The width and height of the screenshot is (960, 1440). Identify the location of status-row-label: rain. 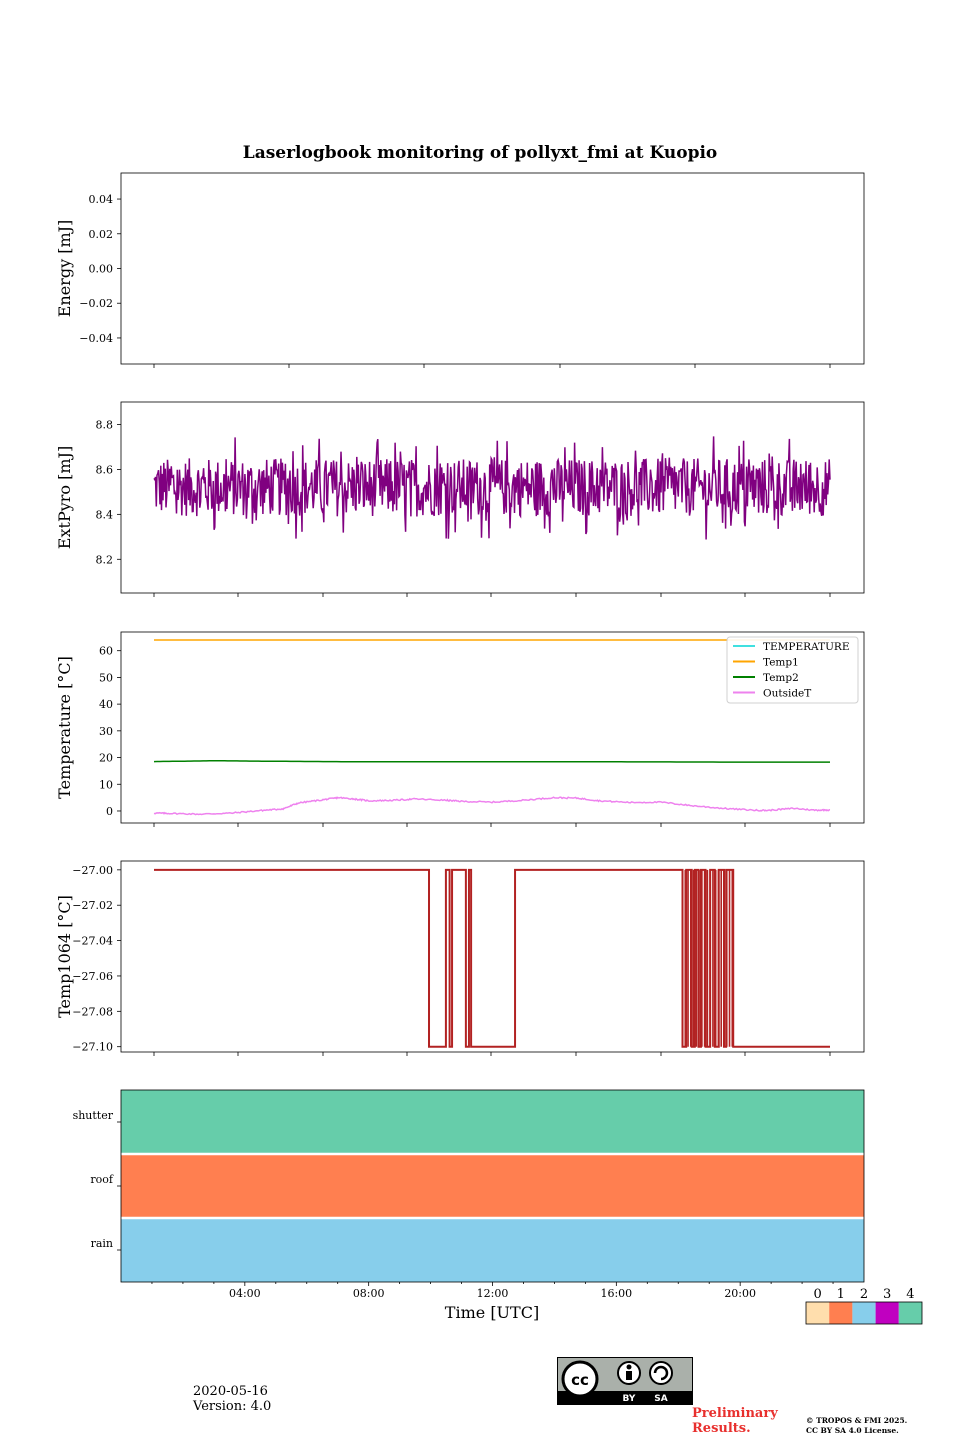
(102, 1243).